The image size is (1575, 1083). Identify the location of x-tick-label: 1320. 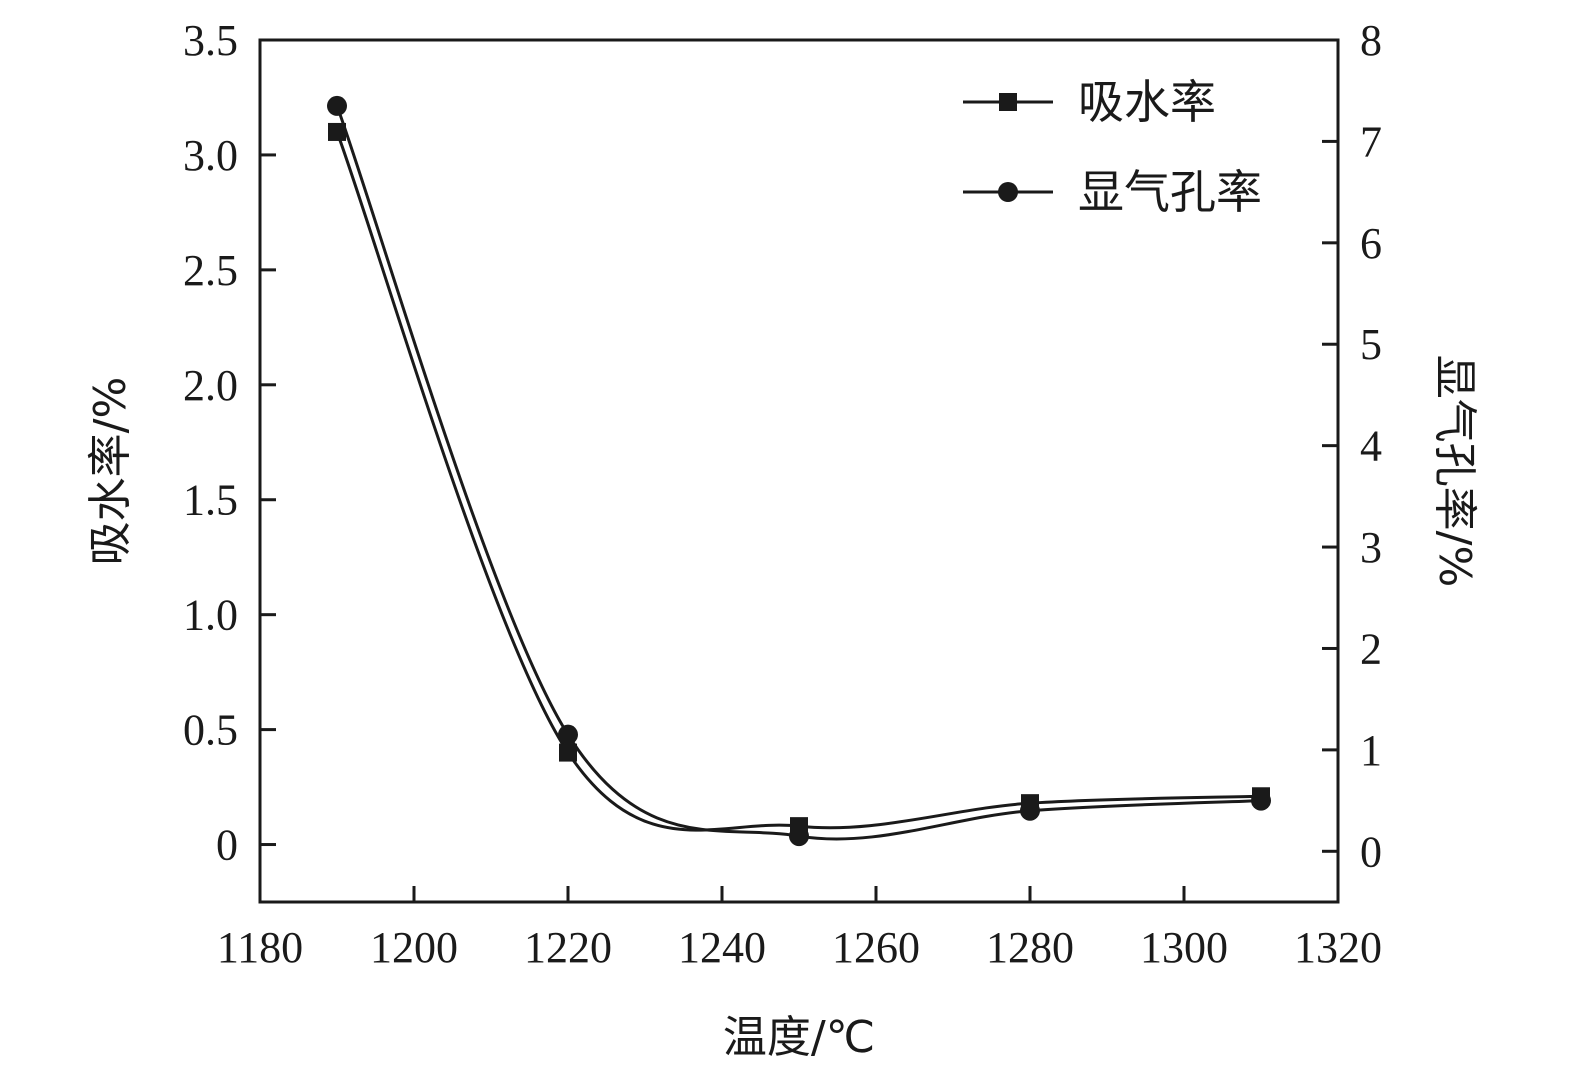
(1338, 947).